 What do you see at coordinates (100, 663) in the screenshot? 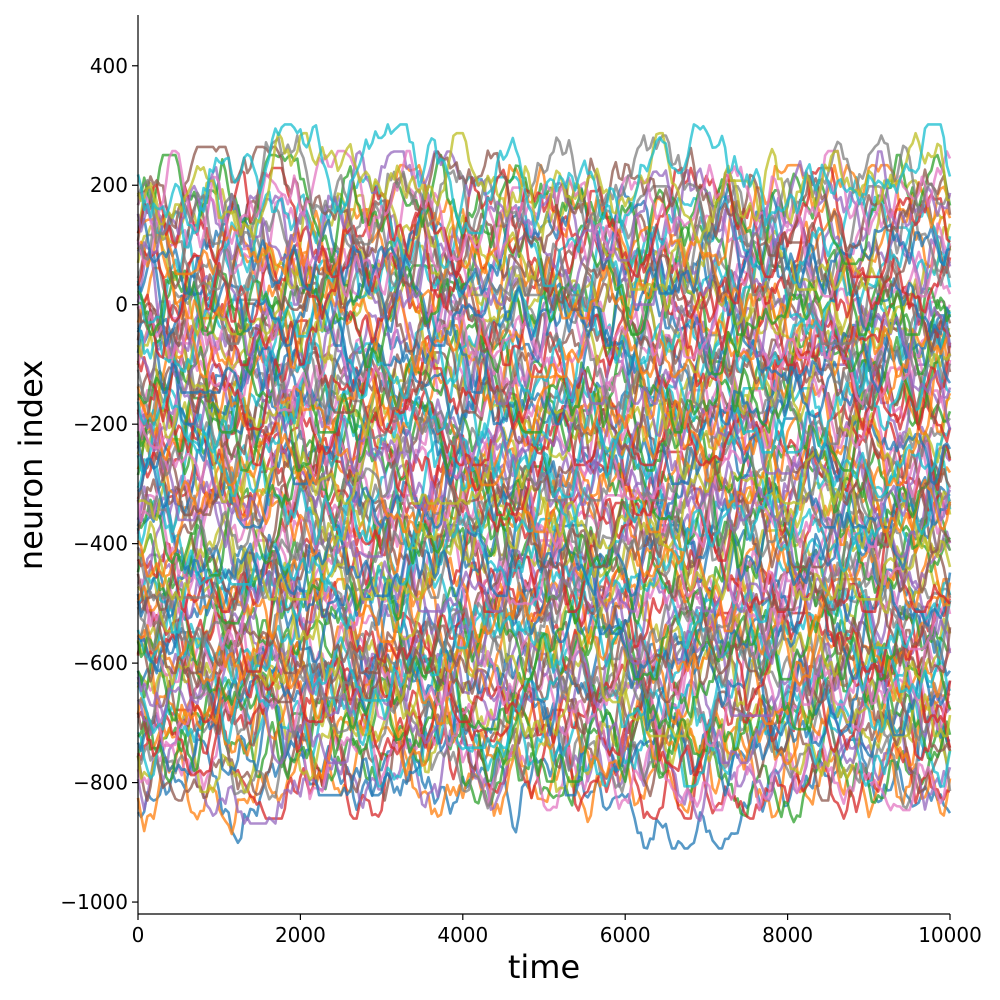
I see `y-tick-label: −600` at bounding box center [100, 663].